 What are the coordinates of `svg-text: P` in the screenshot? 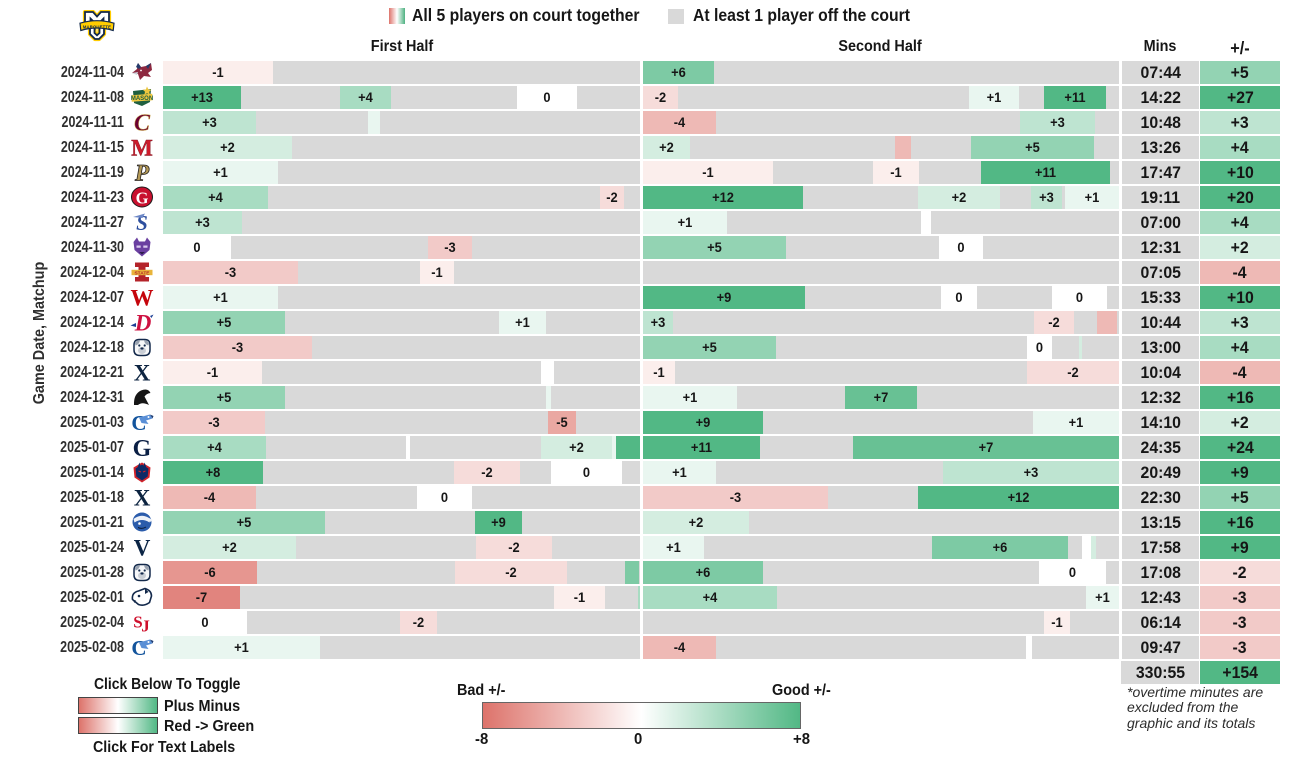 It's located at (142, 172).